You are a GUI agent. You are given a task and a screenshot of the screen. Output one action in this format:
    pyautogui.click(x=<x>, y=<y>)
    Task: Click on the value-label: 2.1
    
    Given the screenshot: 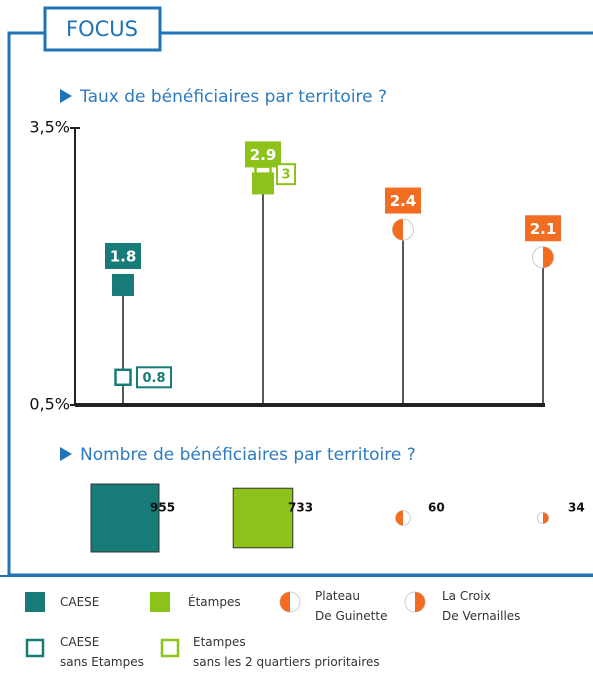 What is the action you would take?
    pyautogui.click(x=543, y=229)
    